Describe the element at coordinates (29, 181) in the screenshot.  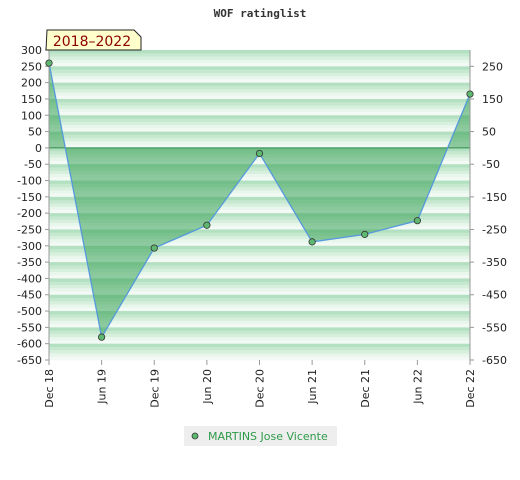
I see `y-tick-label-left: -100` at that location.